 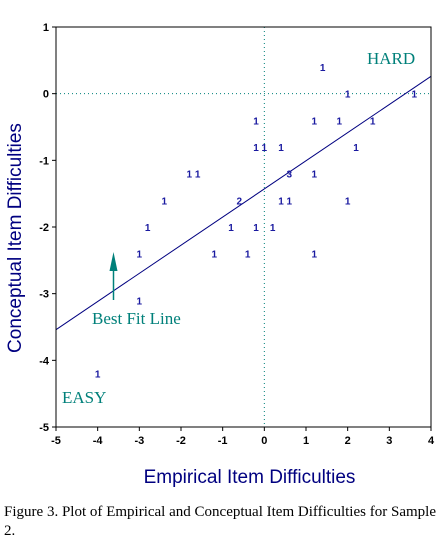 What do you see at coordinates (113, 261) in the screenshot?
I see `best-fit-arrowhead` at bounding box center [113, 261].